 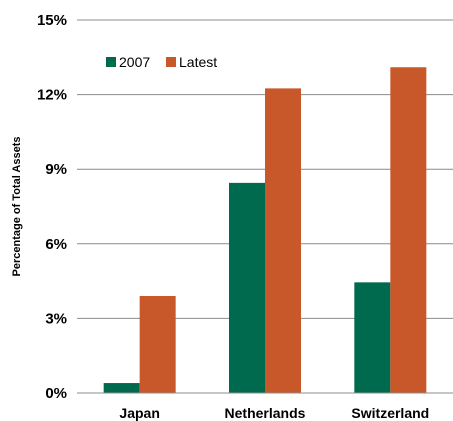 What do you see at coordinates (17, 207) in the screenshot?
I see `y-axis-label: Percentage of Total Assets` at bounding box center [17, 207].